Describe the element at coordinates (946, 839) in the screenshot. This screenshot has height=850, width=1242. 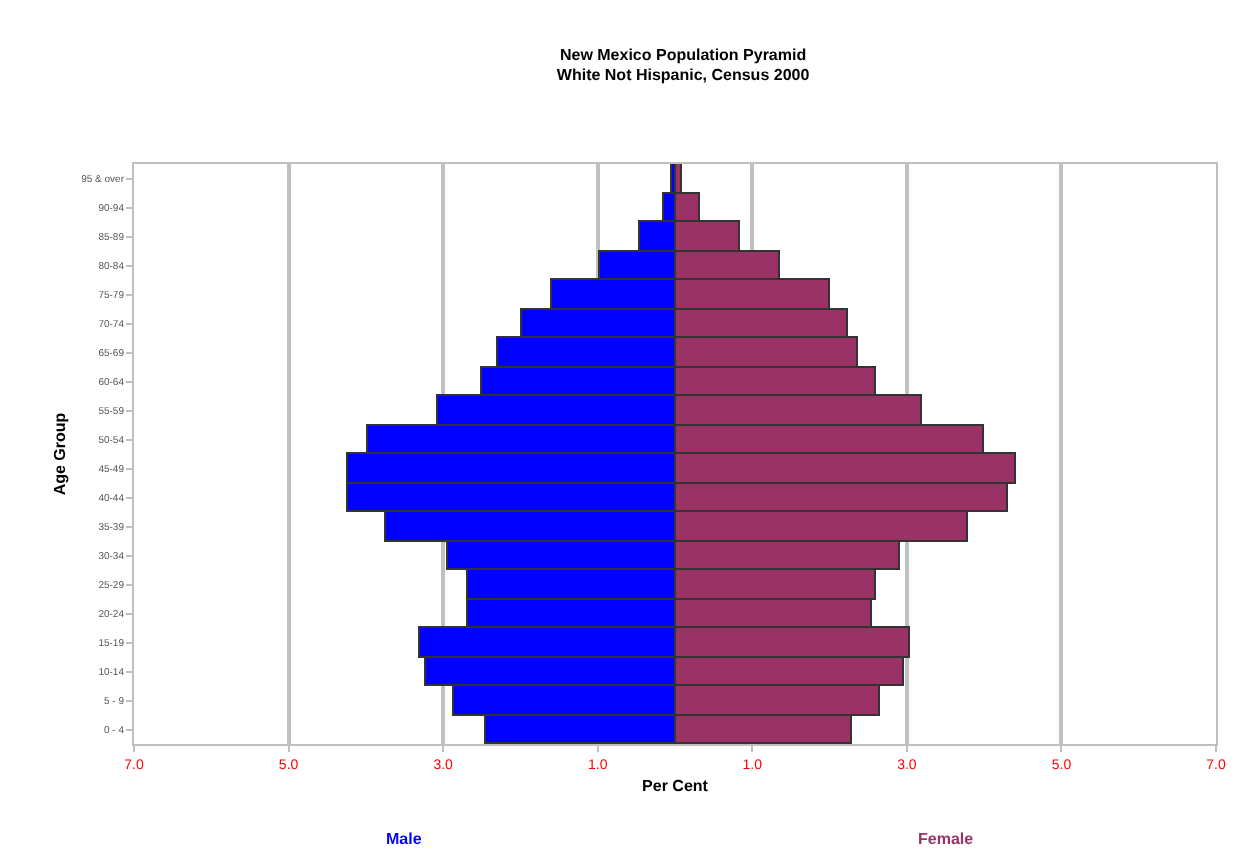
I see `text: Female` at that location.